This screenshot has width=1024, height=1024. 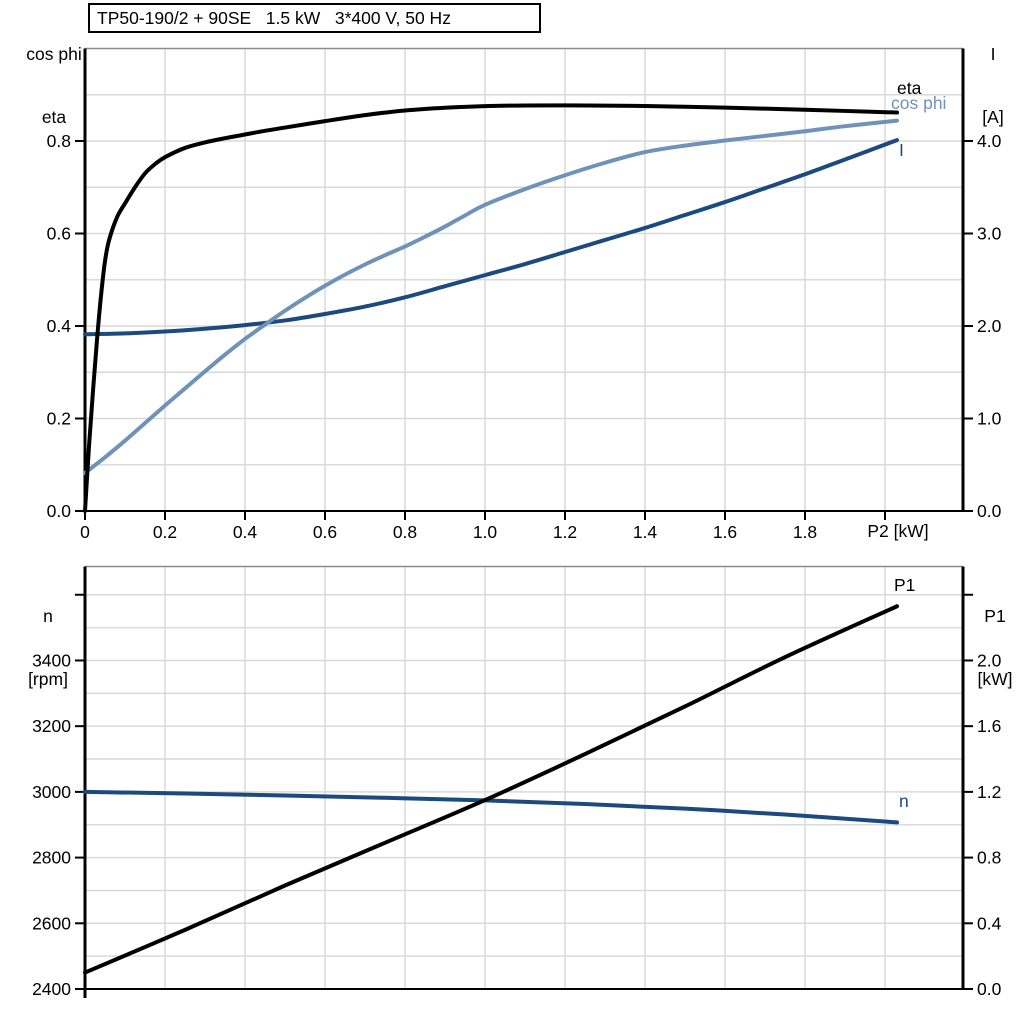 What do you see at coordinates (989, 792) in the screenshot?
I see `y-right-tick-label: 1.2` at bounding box center [989, 792].